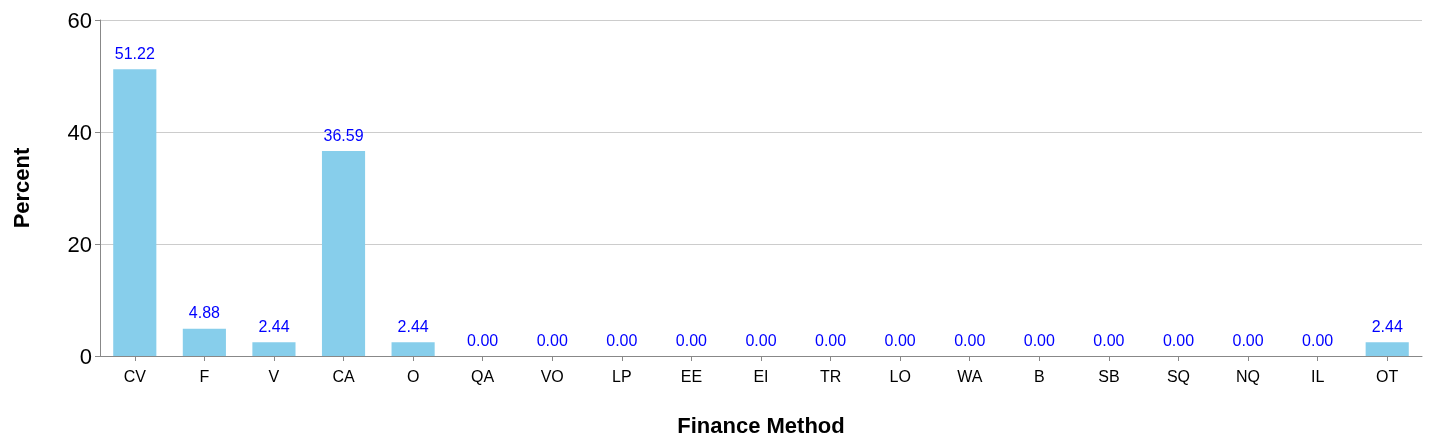 Image resolution: width=1433 pixels, height=441 pixels. I want to click on x-tick-label: SQ, so click(1178, 376).